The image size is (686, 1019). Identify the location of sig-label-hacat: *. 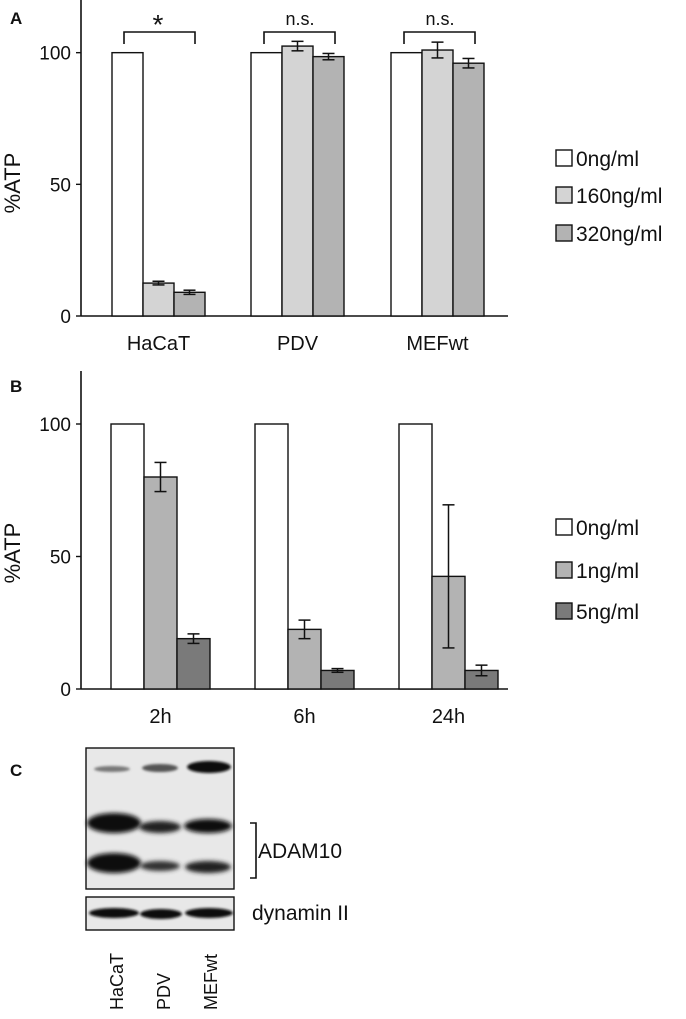
(158, 24).